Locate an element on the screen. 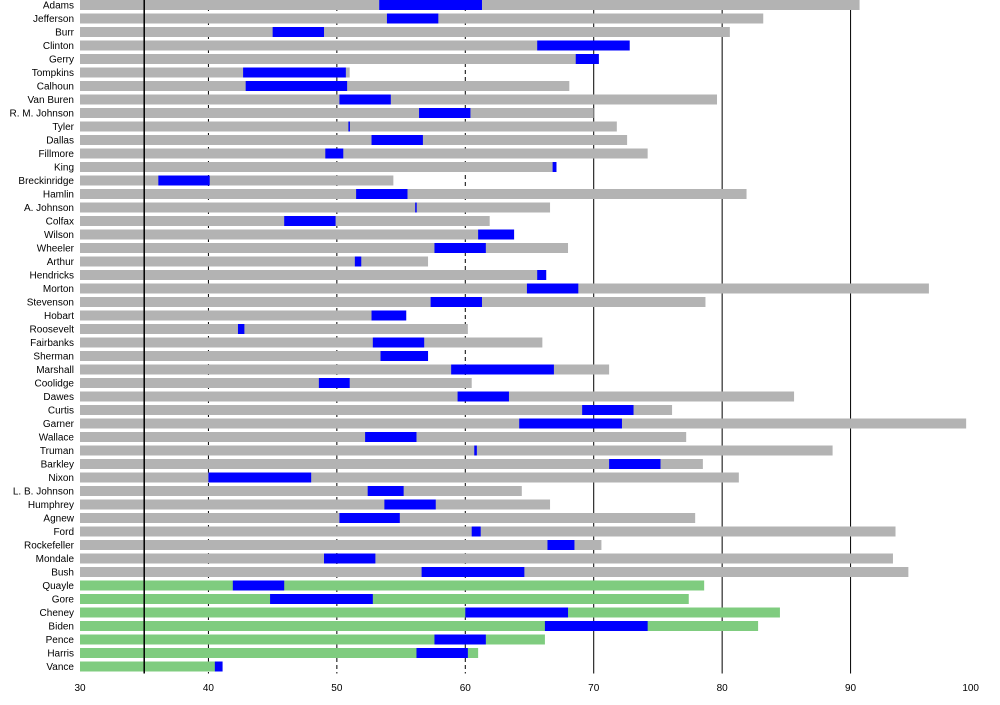 This screenshot has height=705, width=1000. row-label: Coolidge is located at coordinates (55, 384).